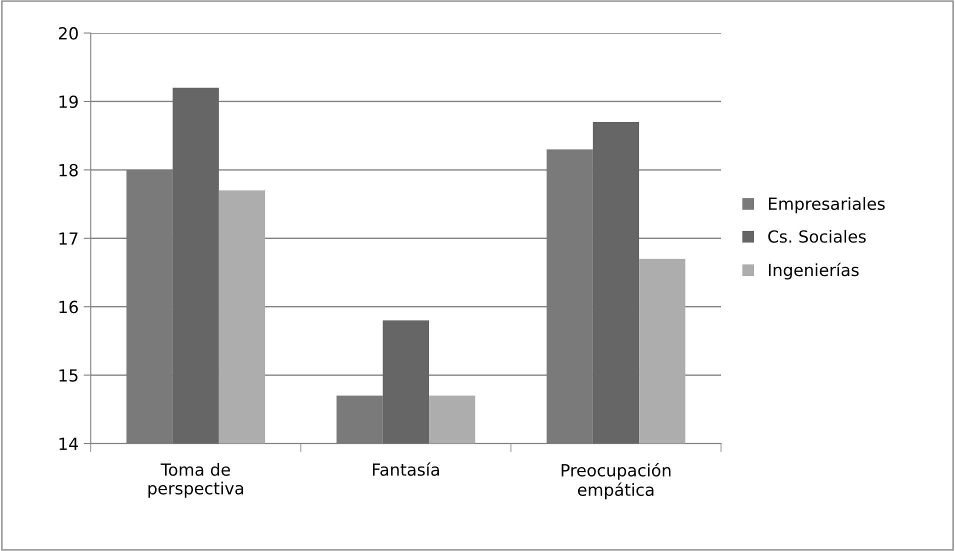 This screenshot has width=955, height=551. I want to click on y-tick-label: 16, so click(69, 307).